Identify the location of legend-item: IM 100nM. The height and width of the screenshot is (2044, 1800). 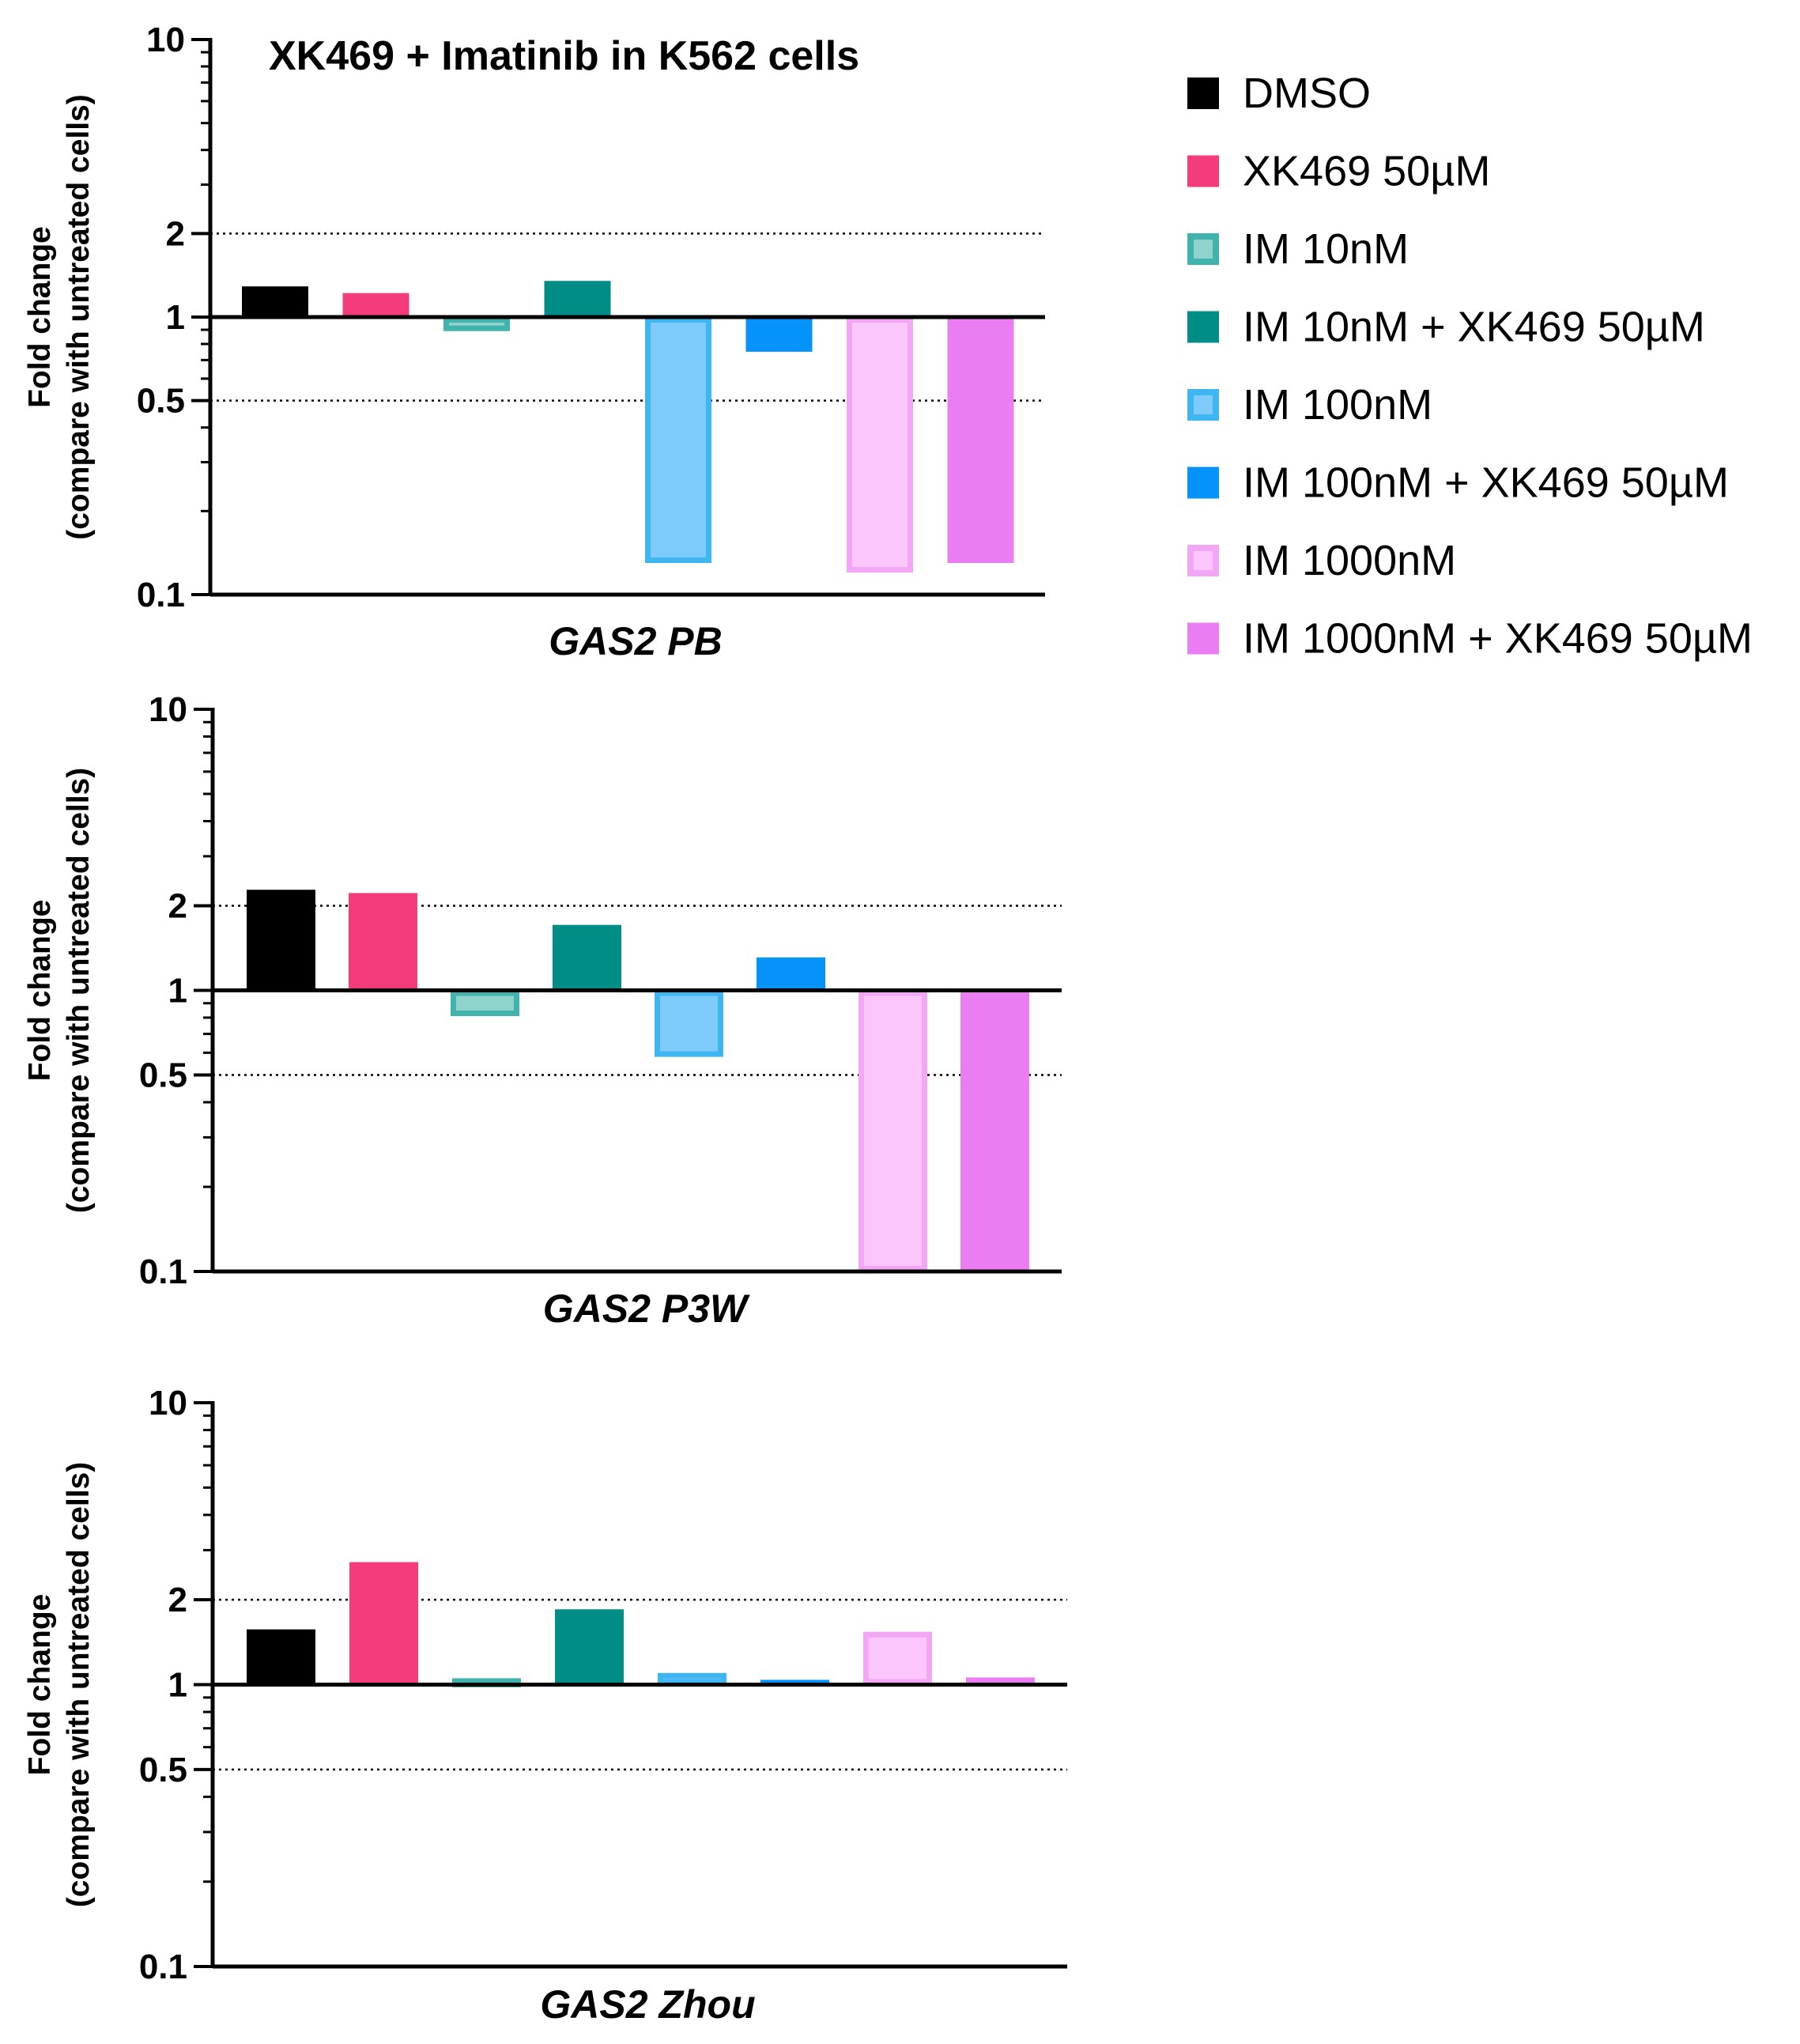
(1309, 405).